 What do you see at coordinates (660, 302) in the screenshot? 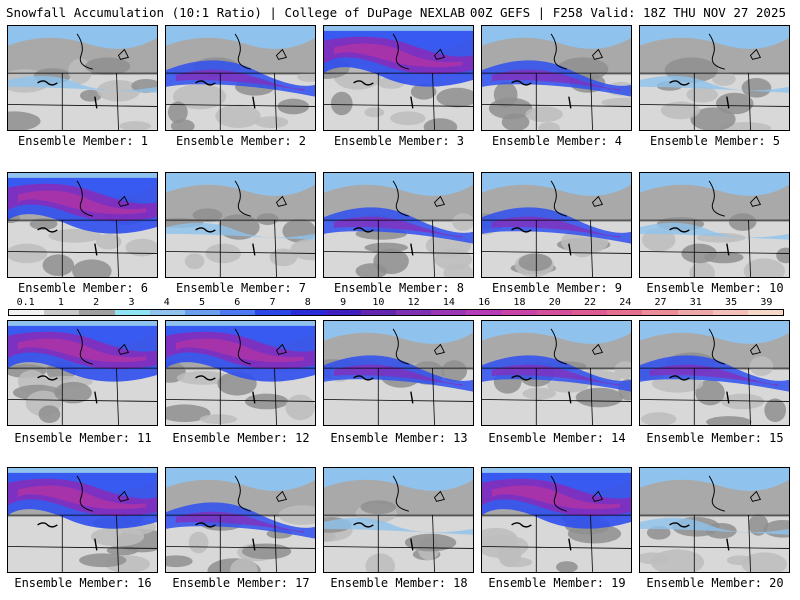
I see `color-scale-tick-label: 27` at bounding box center [660, 302].